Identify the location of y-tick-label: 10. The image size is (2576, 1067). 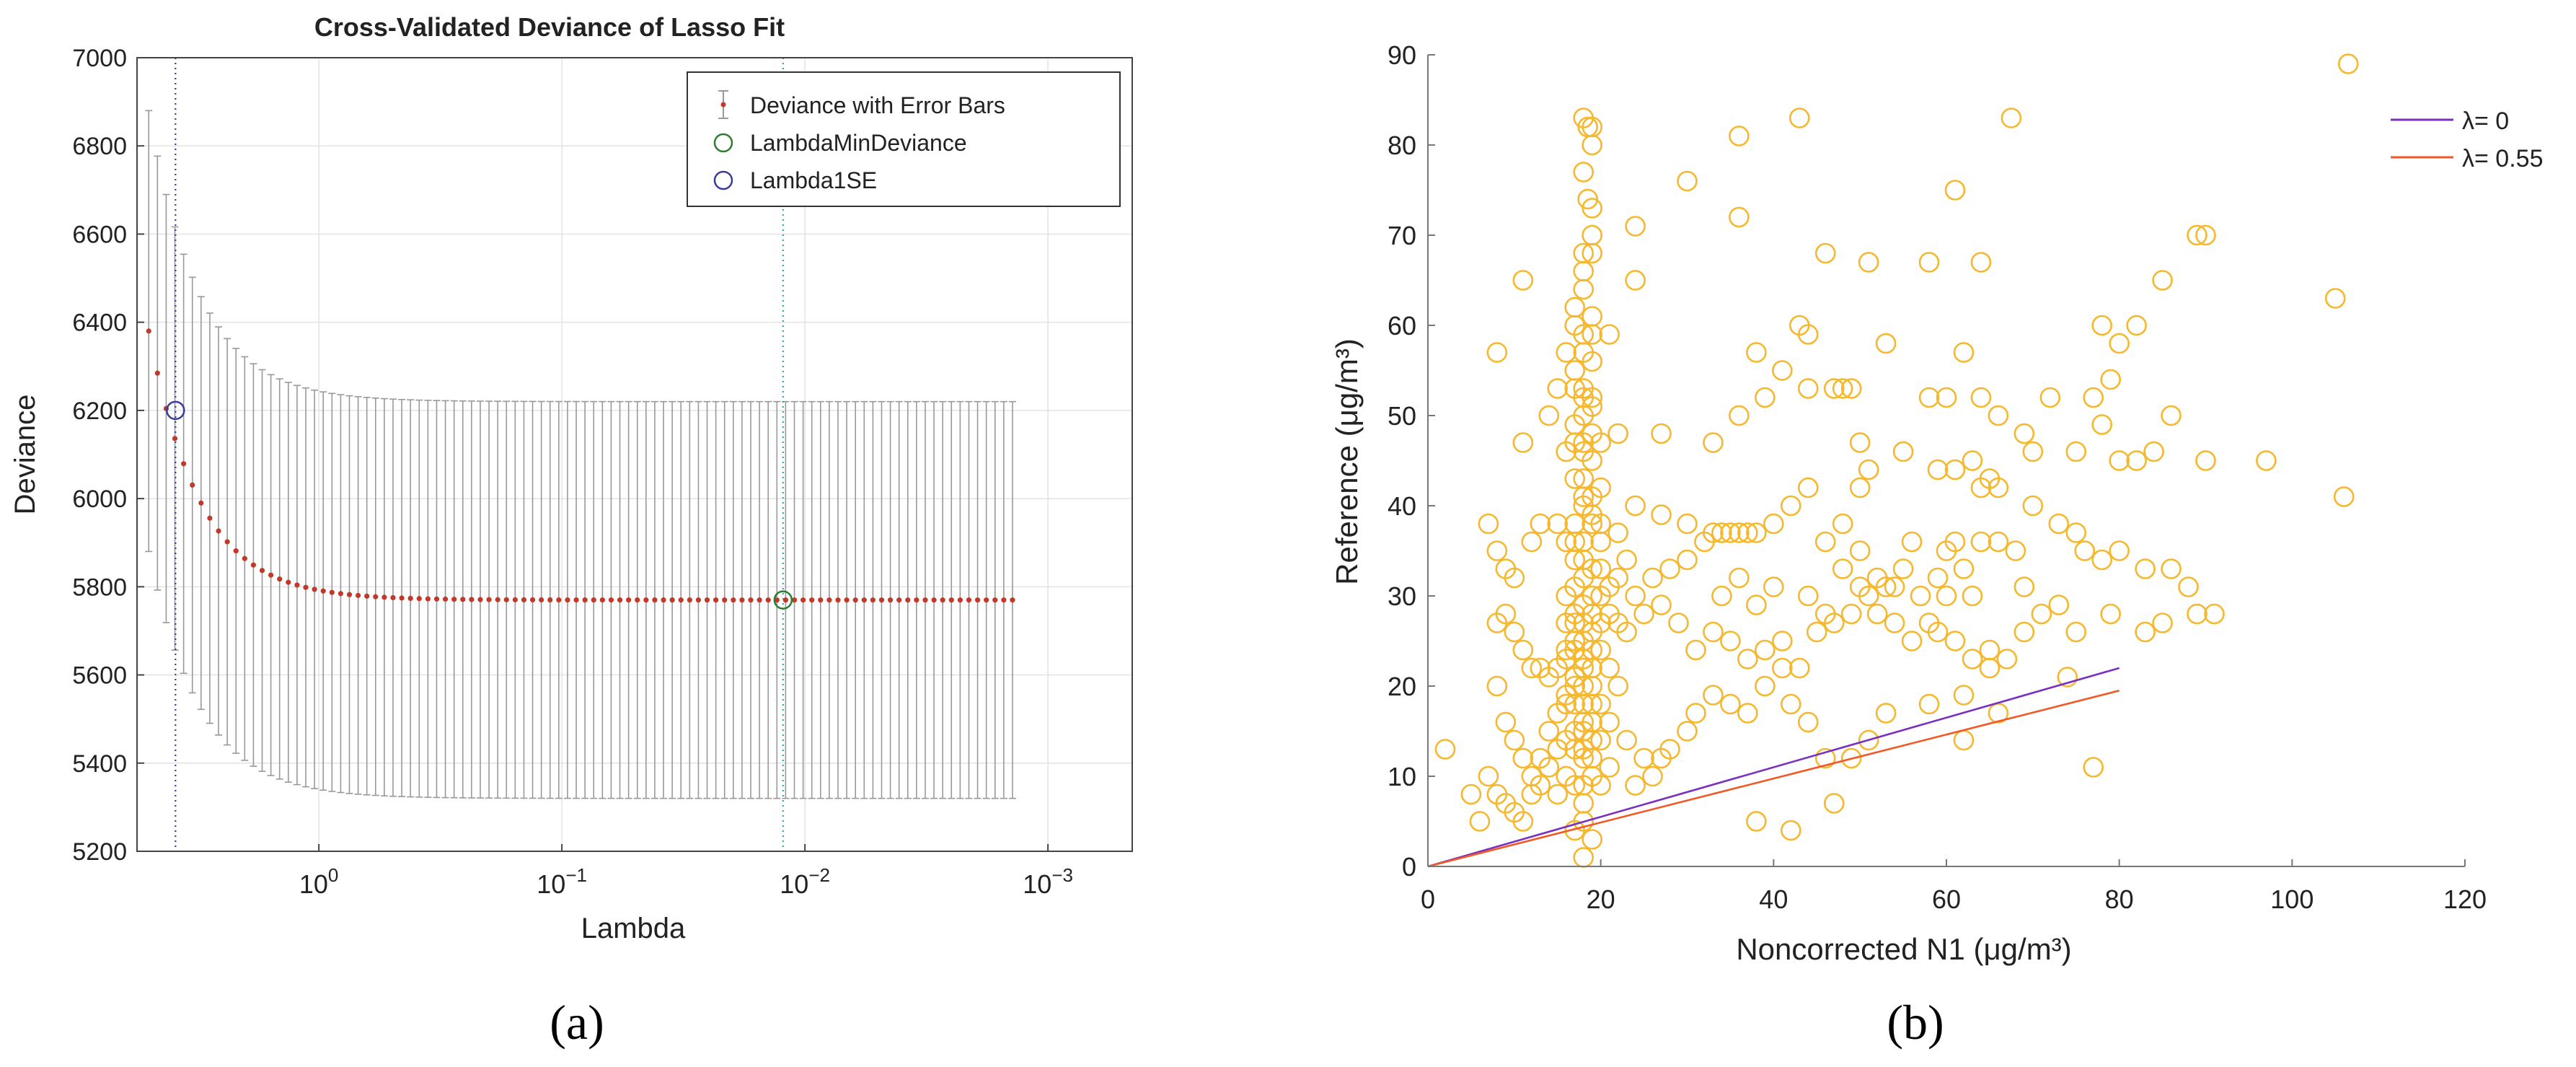
(1402, 776).